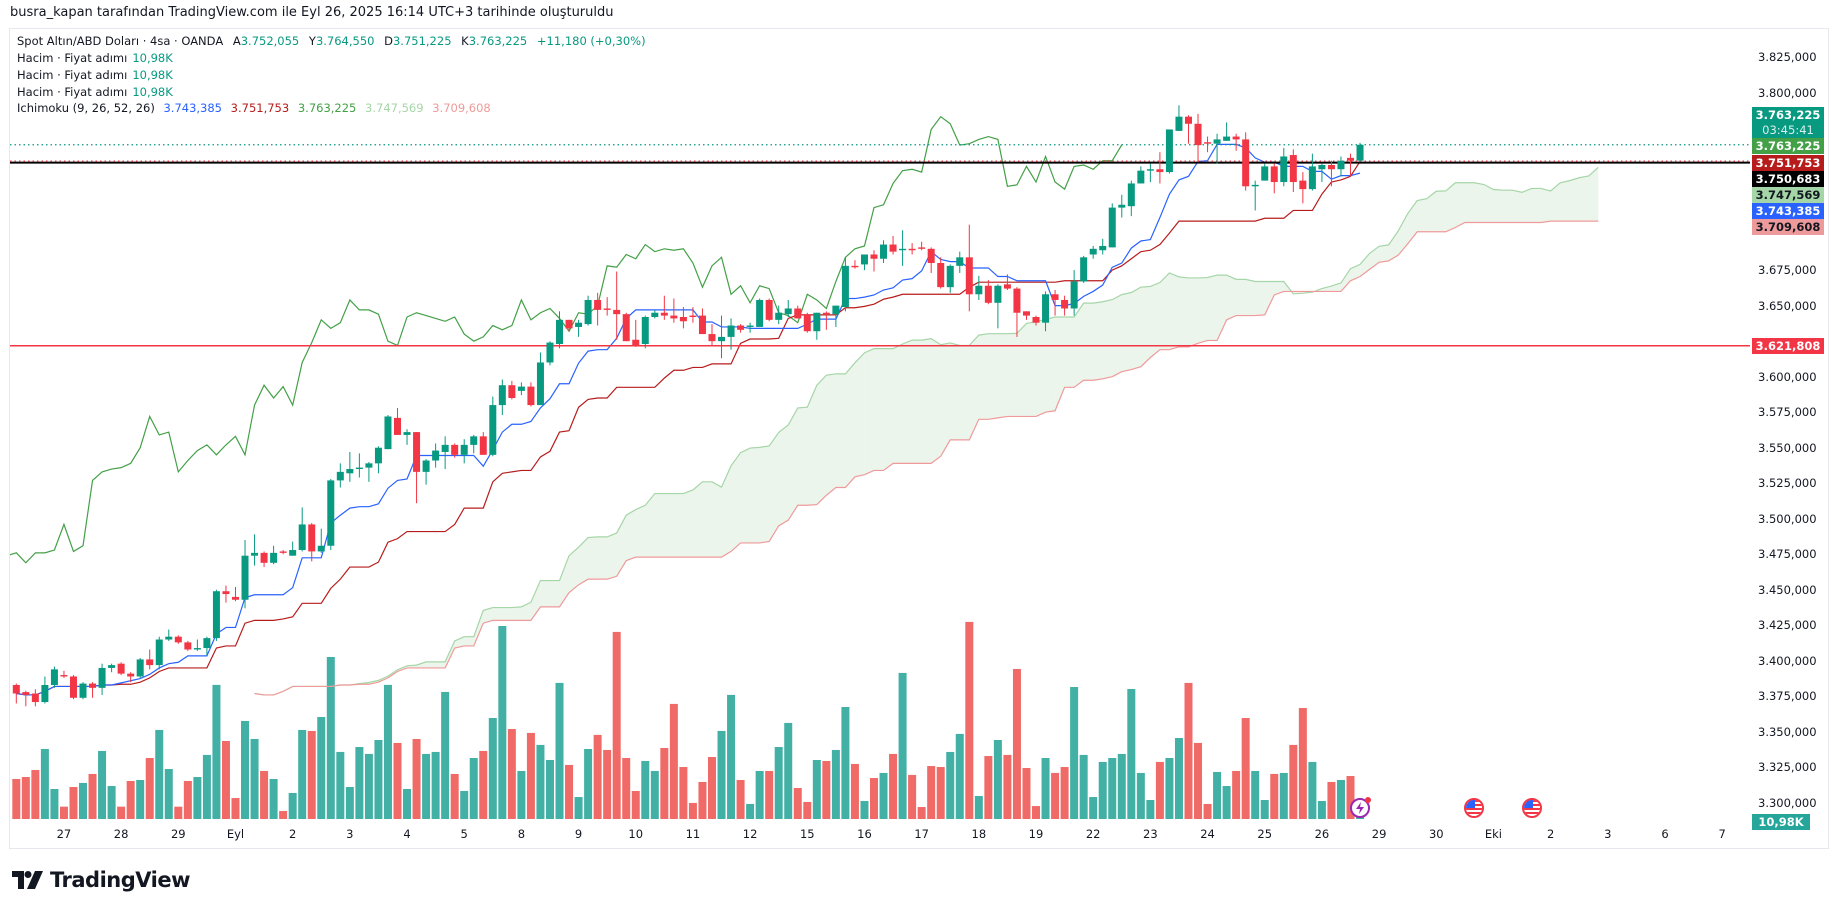  I want to click on time-tick-label: 26, so click(1322, 834).